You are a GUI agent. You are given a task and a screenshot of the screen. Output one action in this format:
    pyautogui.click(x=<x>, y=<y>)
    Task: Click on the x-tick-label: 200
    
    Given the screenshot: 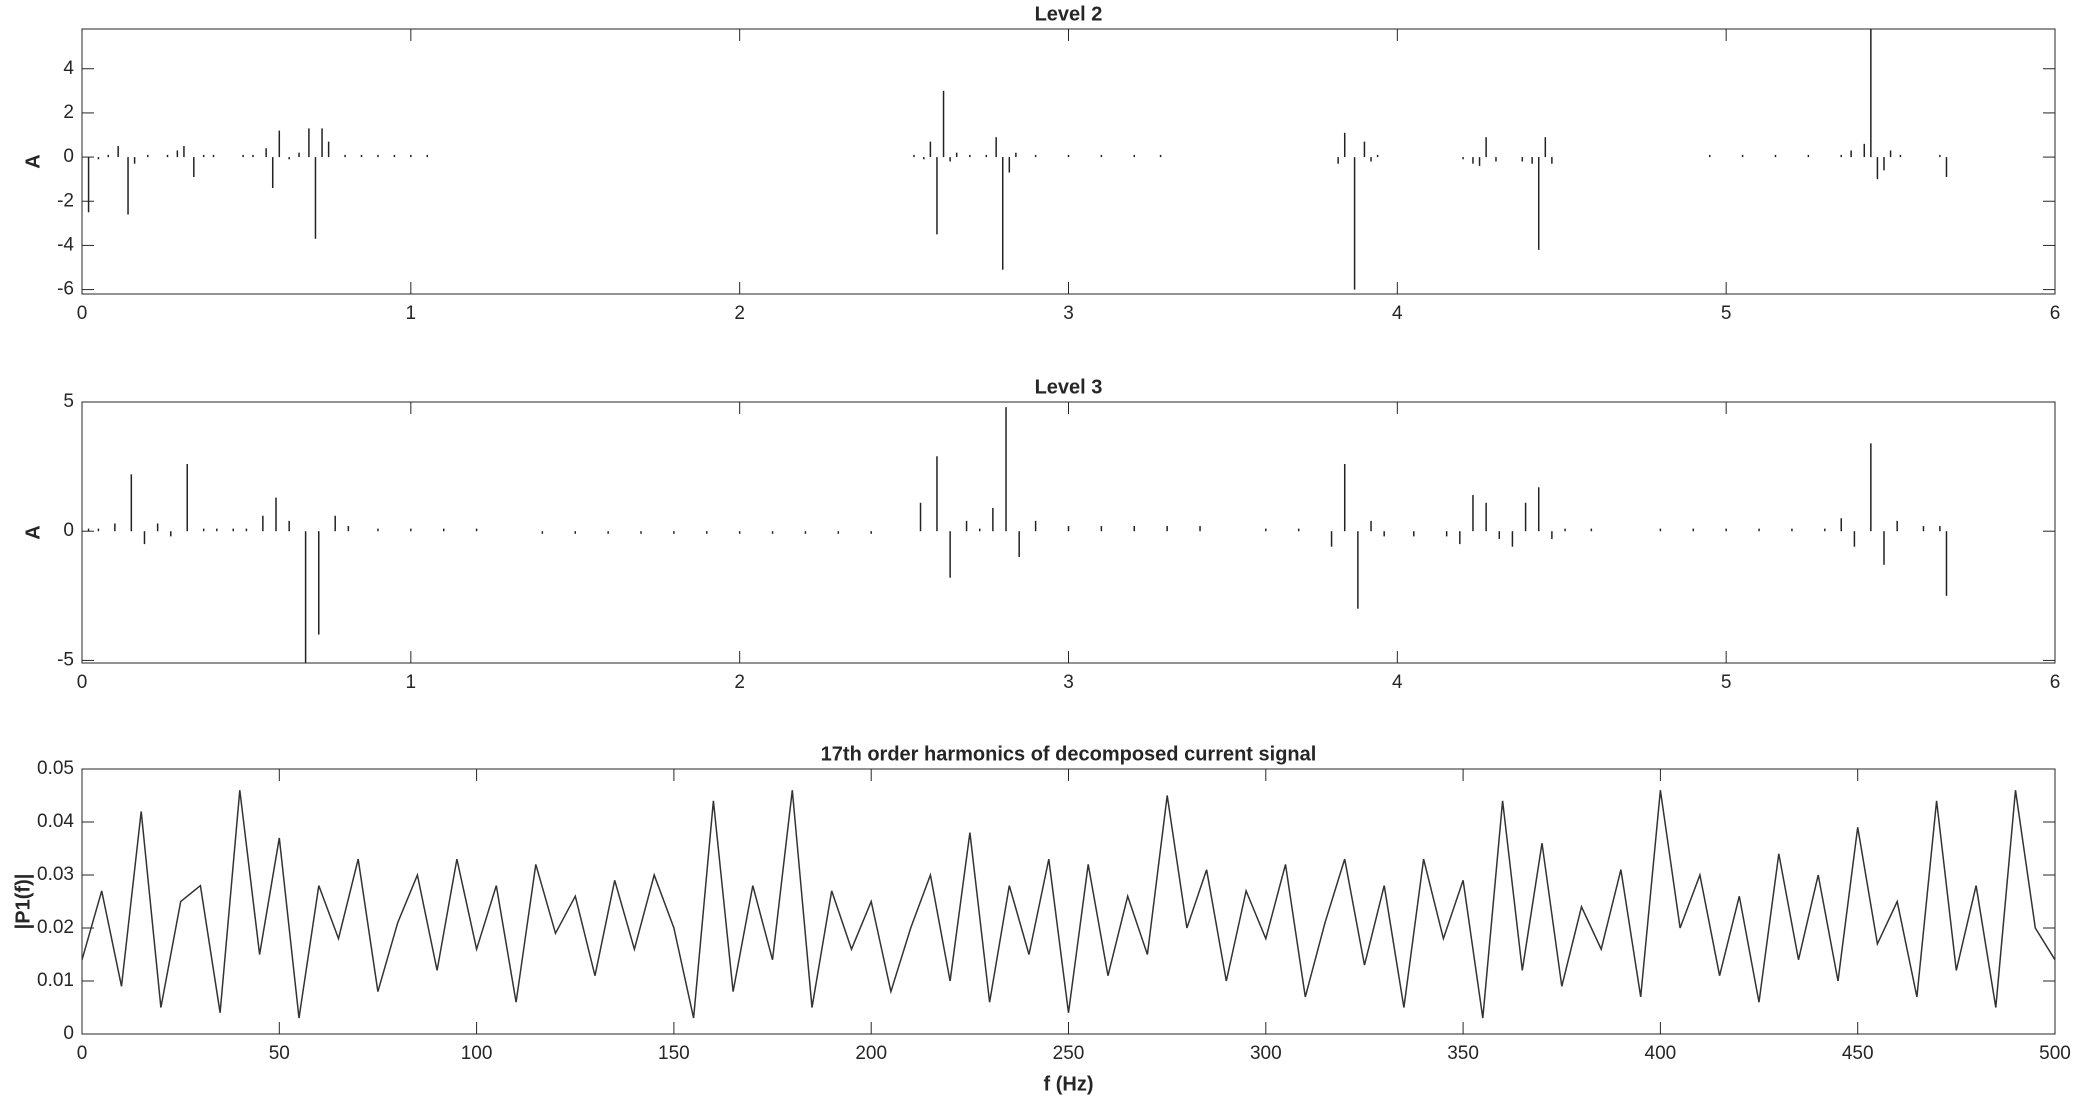 What is the action you would take?
    pyautogui.click(x=871, y=1053)
    